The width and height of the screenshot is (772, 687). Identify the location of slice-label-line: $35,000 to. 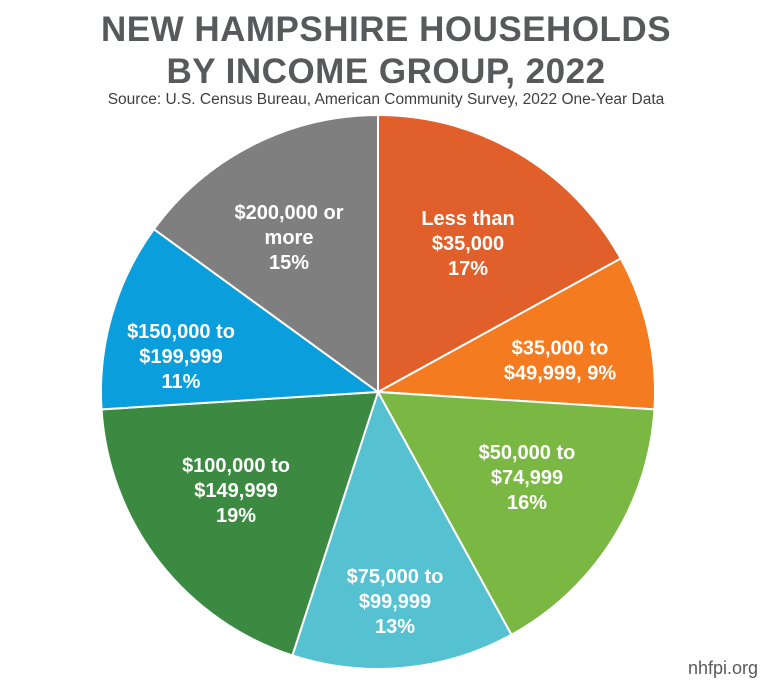
(560, 349).